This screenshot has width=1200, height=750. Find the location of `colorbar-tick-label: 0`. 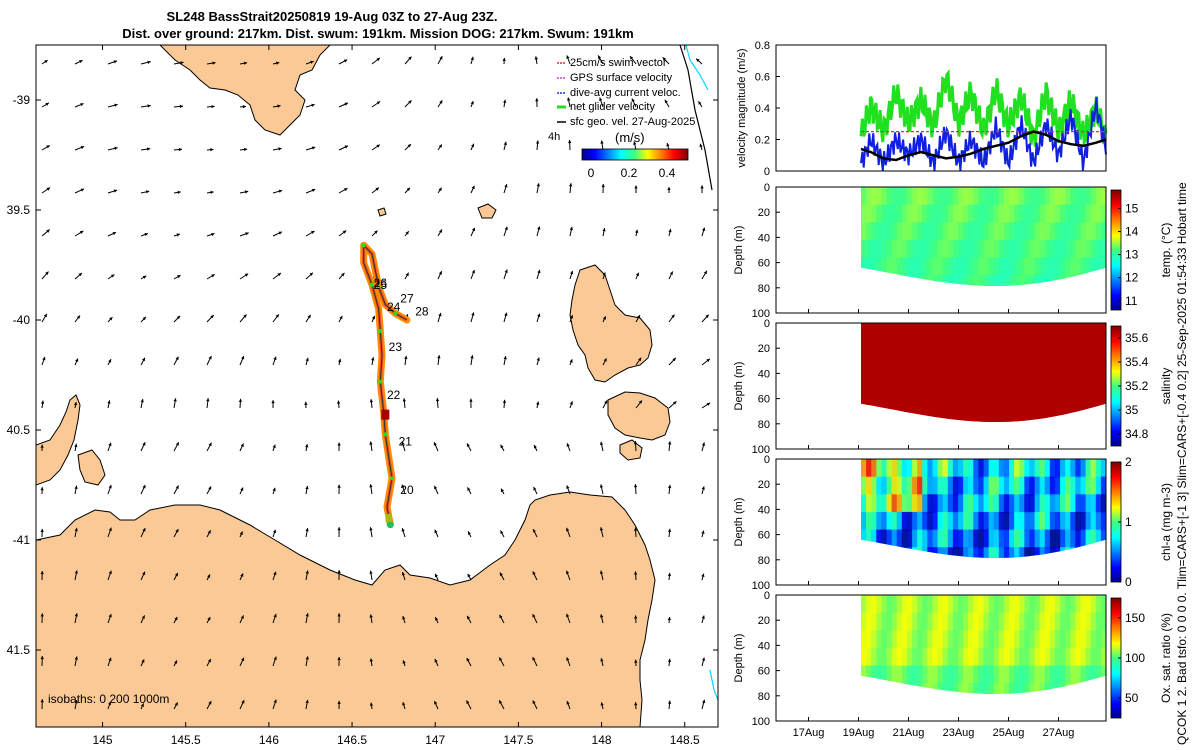

colorbar-tick-label: 0 is located at coordinates (1128, 582).